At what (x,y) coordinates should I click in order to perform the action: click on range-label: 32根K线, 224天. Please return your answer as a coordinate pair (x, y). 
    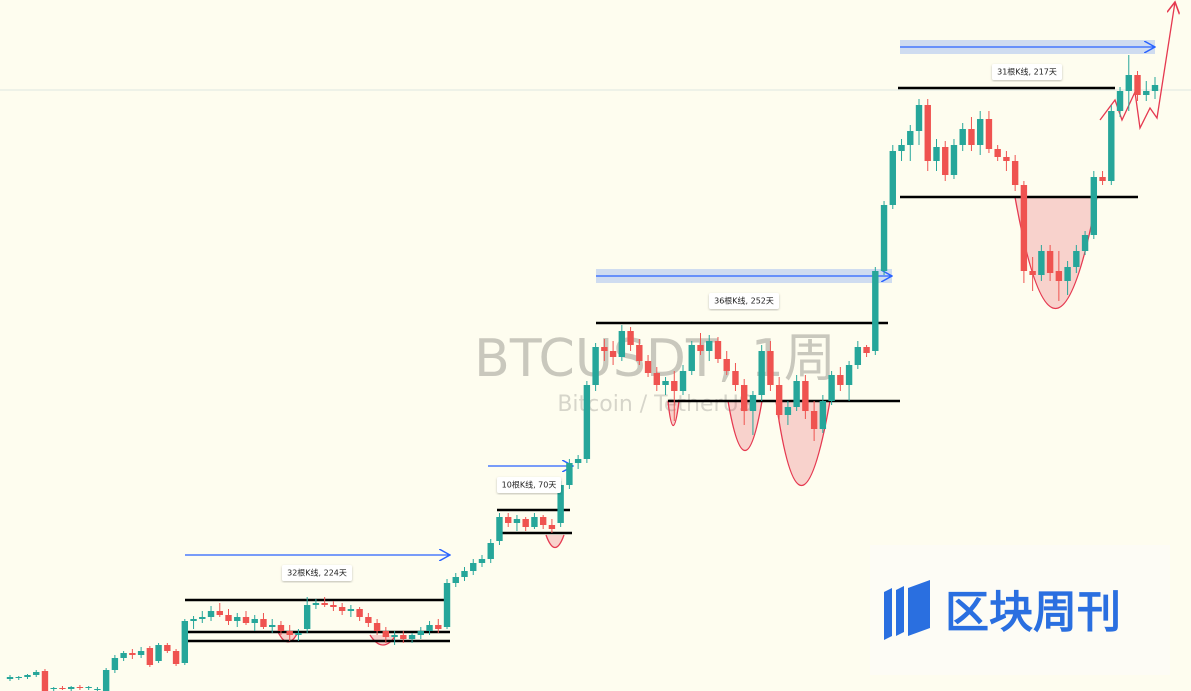
    Looking at the image, I should click on (317, 573).